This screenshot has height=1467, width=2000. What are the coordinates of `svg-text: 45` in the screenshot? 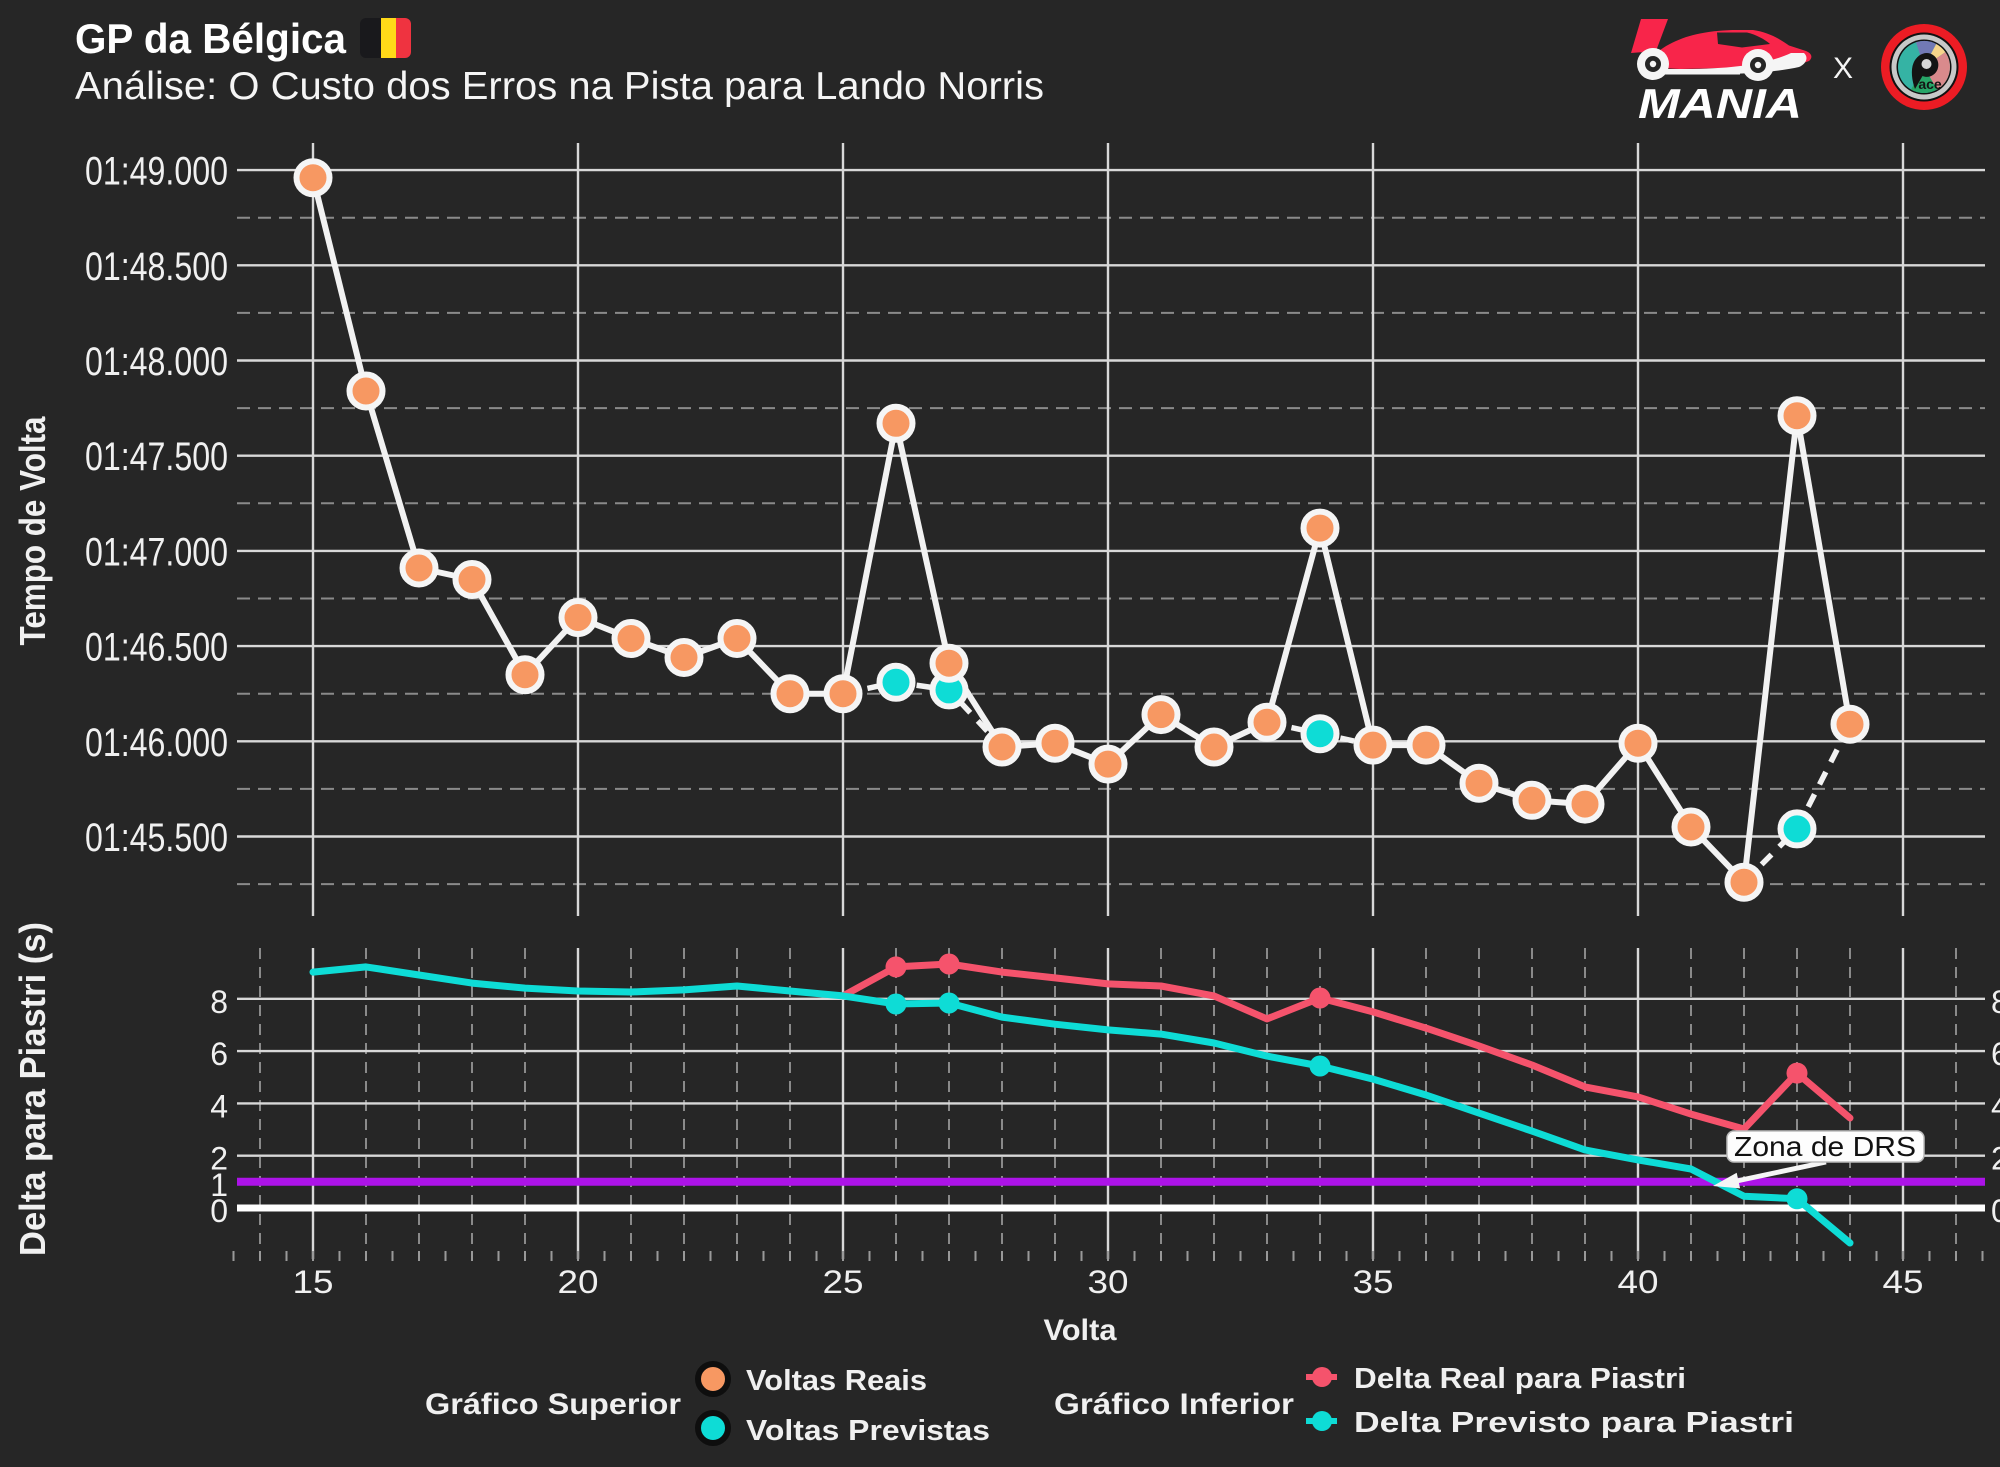 It's located at (1903, 1282).